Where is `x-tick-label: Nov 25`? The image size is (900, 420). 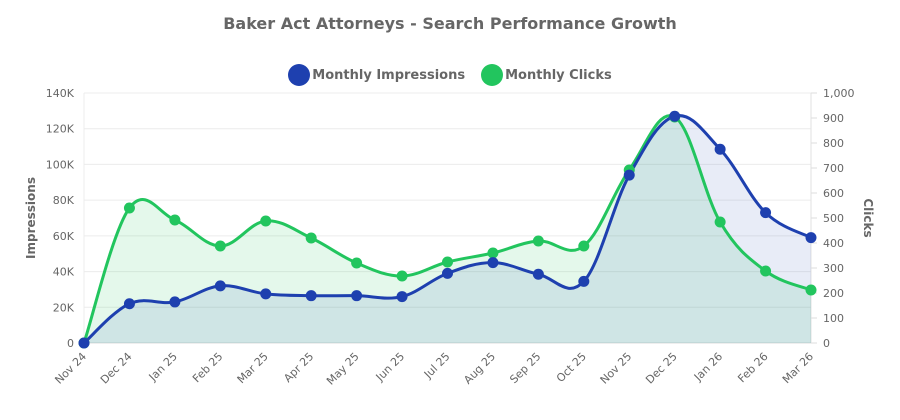 x-tick-label: Nov 25 is located at coordinates (616, 368).